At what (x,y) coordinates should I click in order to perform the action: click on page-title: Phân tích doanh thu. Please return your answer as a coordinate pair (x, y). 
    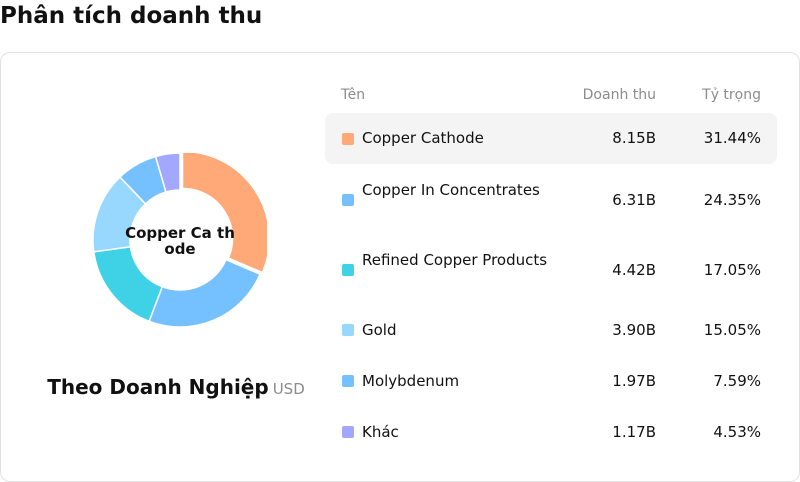
    Looking at the image, I should click on (131, 16).